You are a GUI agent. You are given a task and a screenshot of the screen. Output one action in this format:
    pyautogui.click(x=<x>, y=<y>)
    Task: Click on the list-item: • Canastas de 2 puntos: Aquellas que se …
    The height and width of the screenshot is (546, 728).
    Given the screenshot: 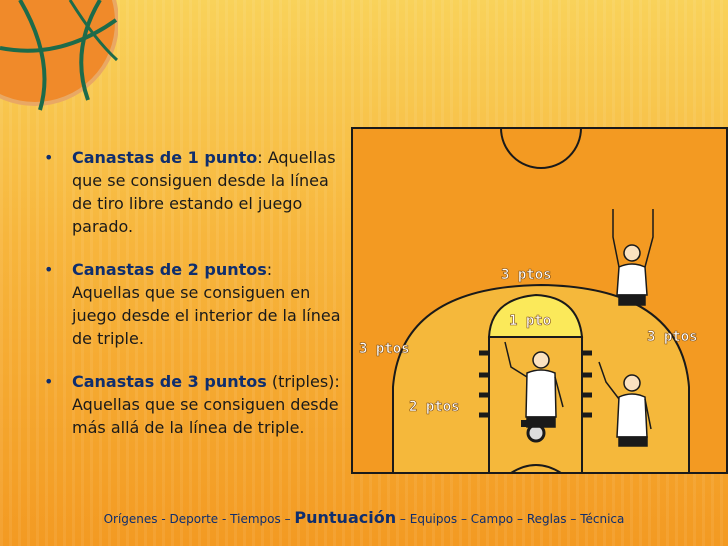 What is the action you would take?
    pyautogui.click(x=192, y=304)
    